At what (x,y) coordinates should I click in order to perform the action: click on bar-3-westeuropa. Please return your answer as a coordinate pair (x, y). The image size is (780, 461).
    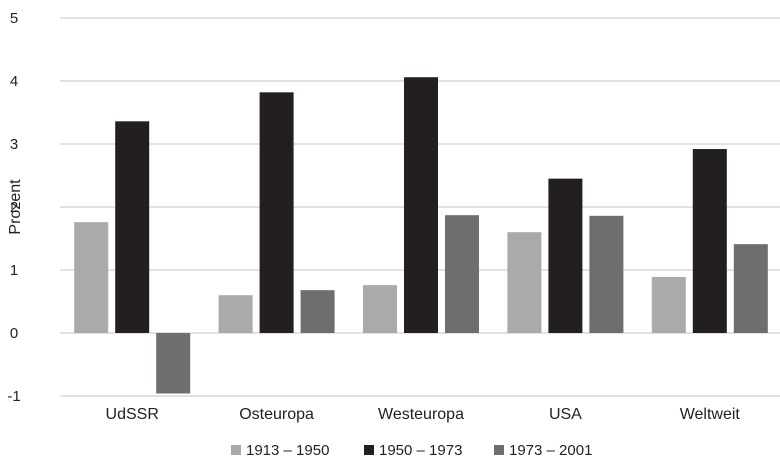
    Looking at the image, I should click on (462, 274).